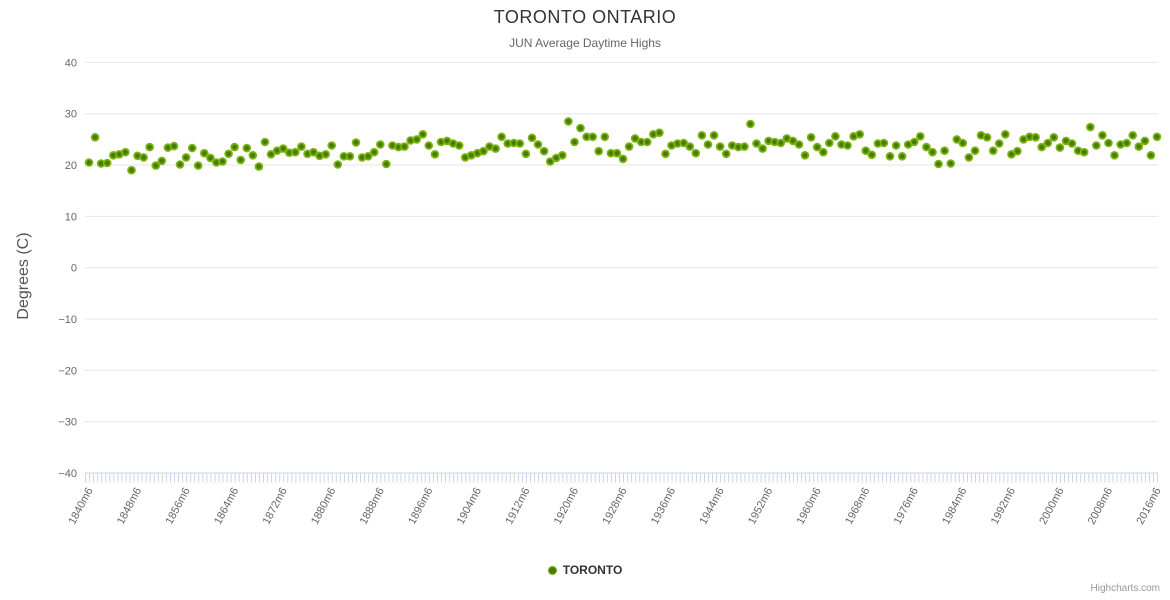  What do you see at coordinates (585, 570) in the screenshot?
I see `legend-item-toronto: TORONTO` at bounding box center [585, 570].